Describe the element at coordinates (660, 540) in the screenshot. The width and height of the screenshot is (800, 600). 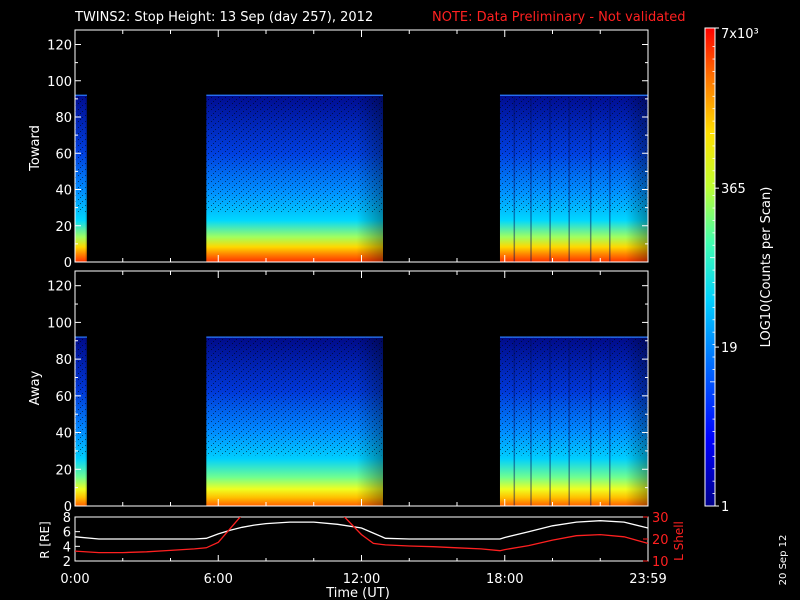
I see `orbit-right-tick-label: 20` at that location.